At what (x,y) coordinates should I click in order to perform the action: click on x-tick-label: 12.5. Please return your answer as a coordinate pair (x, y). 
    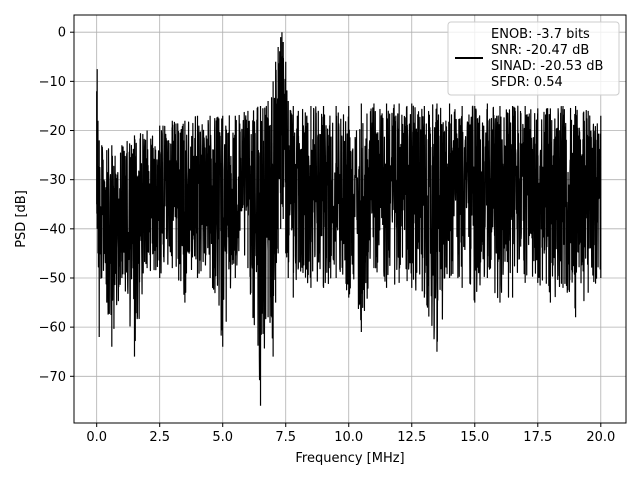
    Looking at the image, I should click on (411, 437).